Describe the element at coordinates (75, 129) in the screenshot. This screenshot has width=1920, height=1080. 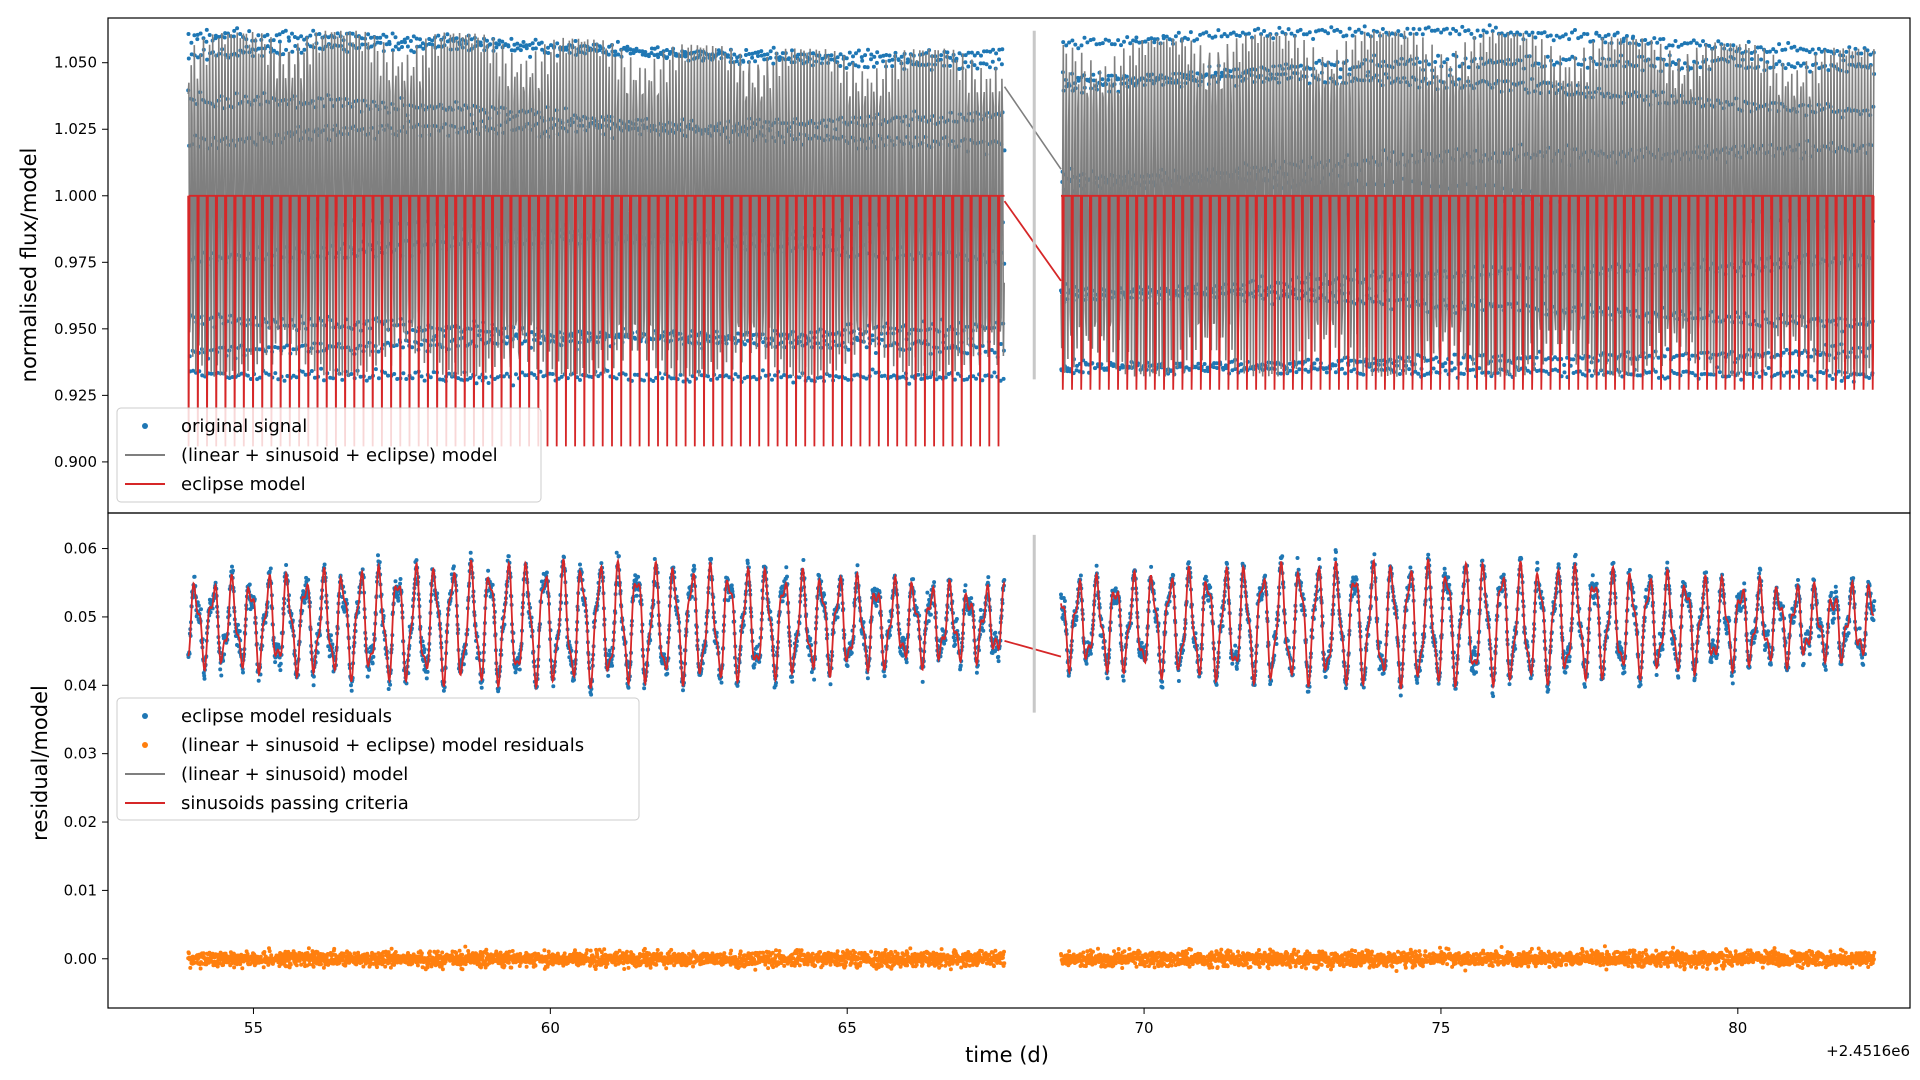
I see `y-tick-label: 1.025` at that location.